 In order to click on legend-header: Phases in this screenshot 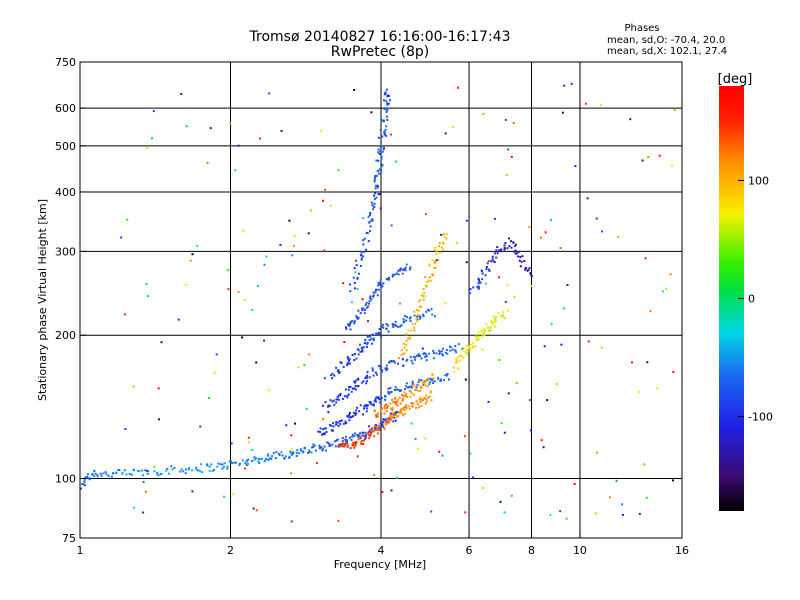, I will do `click(641, 28)`.